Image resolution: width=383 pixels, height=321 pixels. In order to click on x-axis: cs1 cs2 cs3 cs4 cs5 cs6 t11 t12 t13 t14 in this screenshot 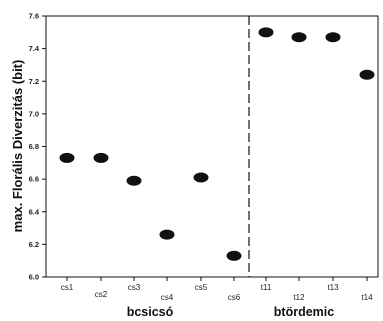, I will do `click(217, 289)`.